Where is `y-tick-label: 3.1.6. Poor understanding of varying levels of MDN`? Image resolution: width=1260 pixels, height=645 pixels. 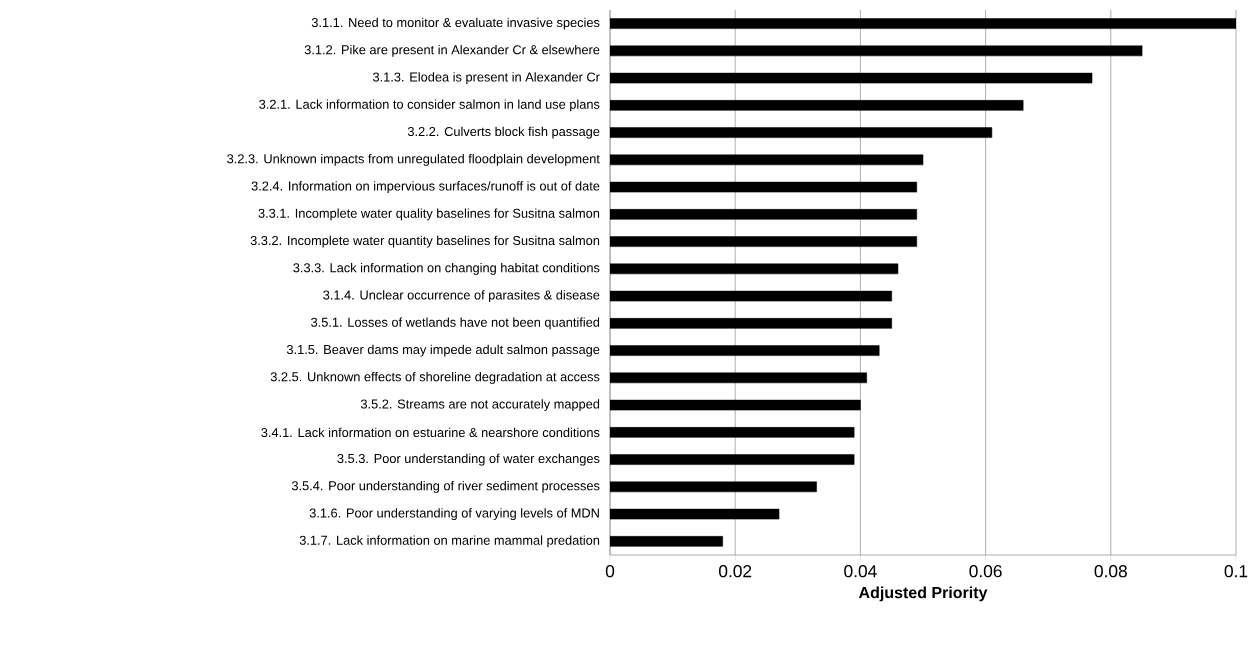 y-tick-label: 3.1.6. Poor understanding of varying levels of MDN is located at coordinates (454, 514).